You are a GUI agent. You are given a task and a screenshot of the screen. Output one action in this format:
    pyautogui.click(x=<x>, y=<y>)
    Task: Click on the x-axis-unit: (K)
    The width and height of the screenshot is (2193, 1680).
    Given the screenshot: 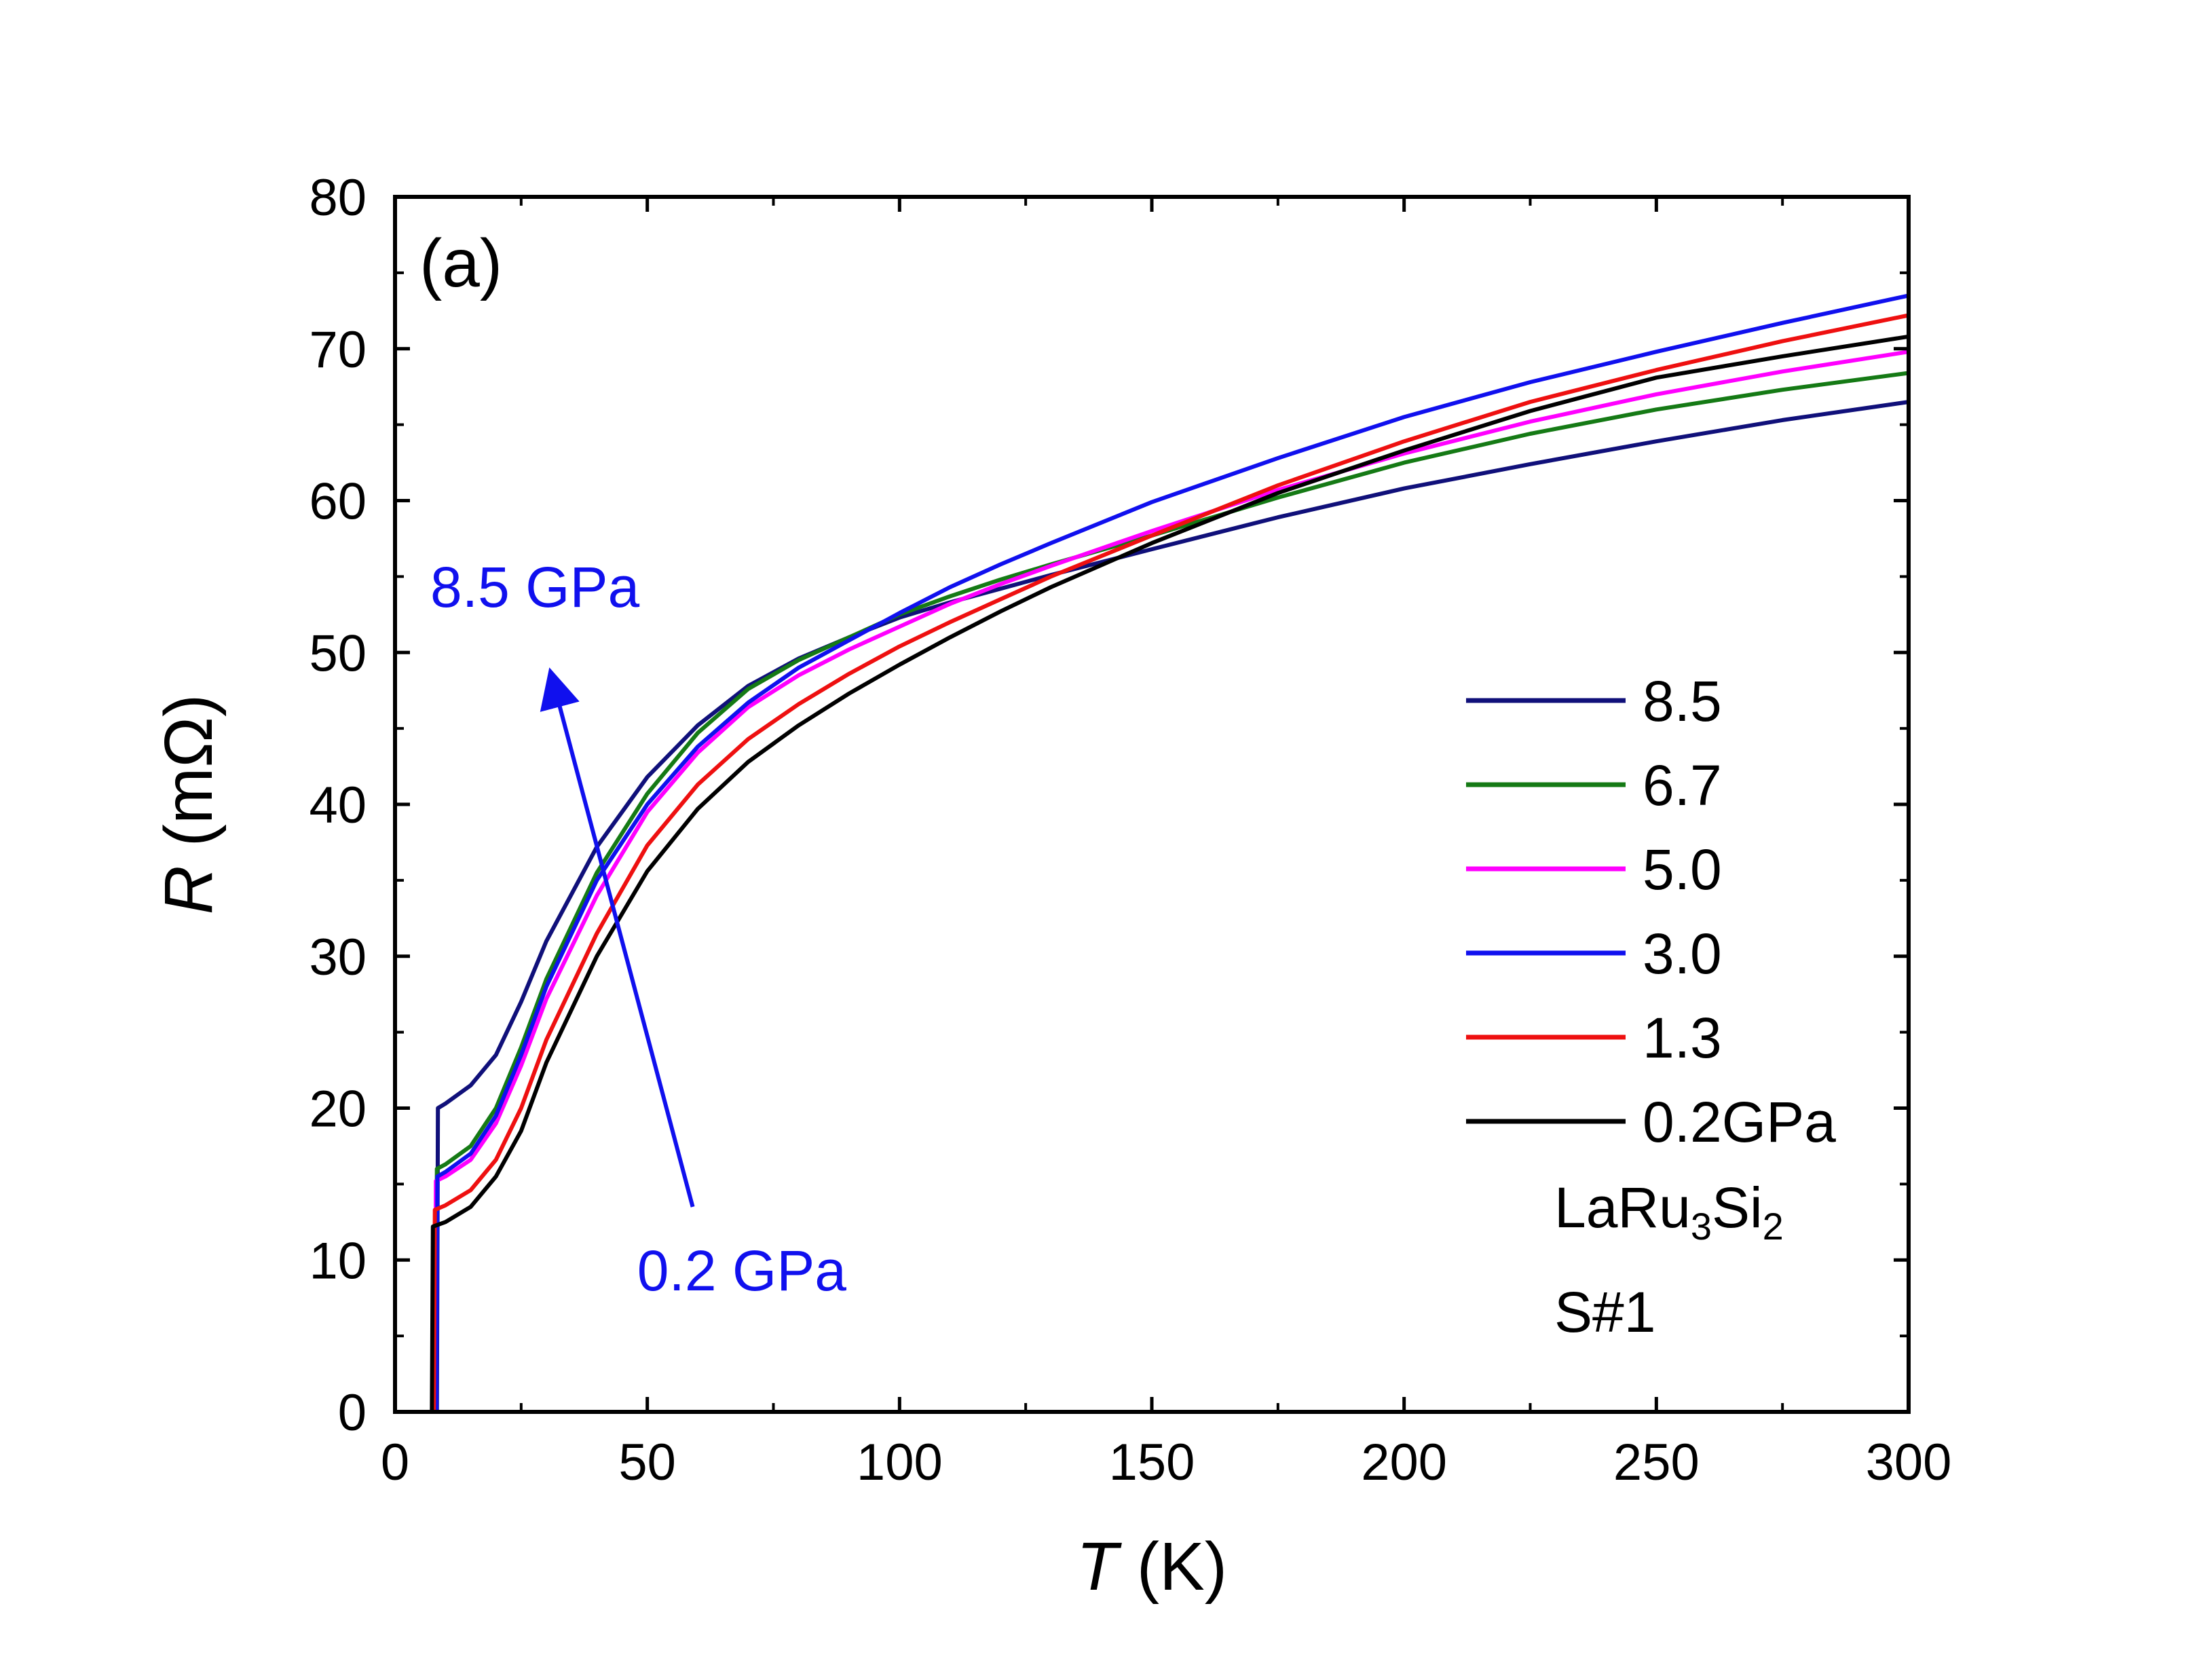 What is the action you would take?
    pyautogui.click(x=1172, y=1567)
    